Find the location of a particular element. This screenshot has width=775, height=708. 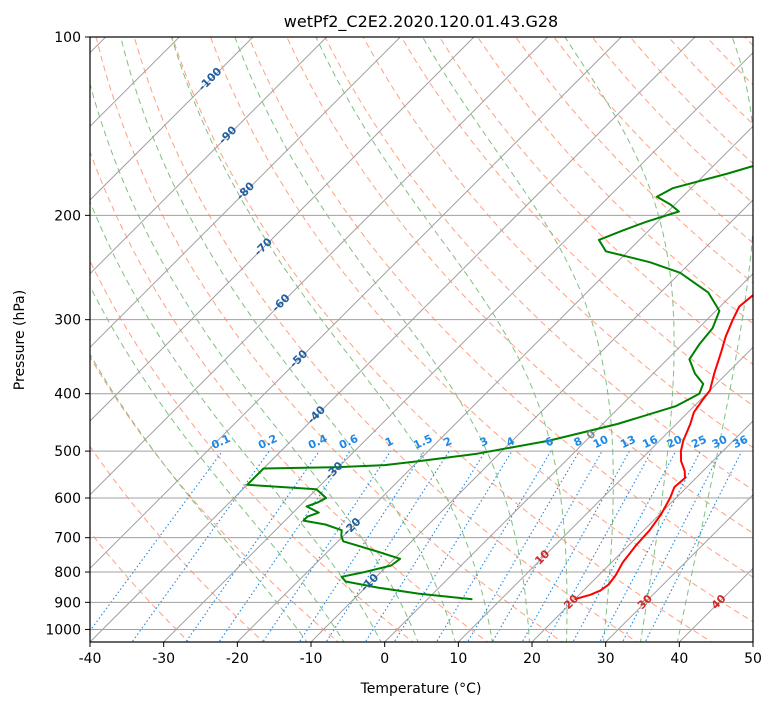

x-tick-label: -10 is located at coordinates (311, 659).